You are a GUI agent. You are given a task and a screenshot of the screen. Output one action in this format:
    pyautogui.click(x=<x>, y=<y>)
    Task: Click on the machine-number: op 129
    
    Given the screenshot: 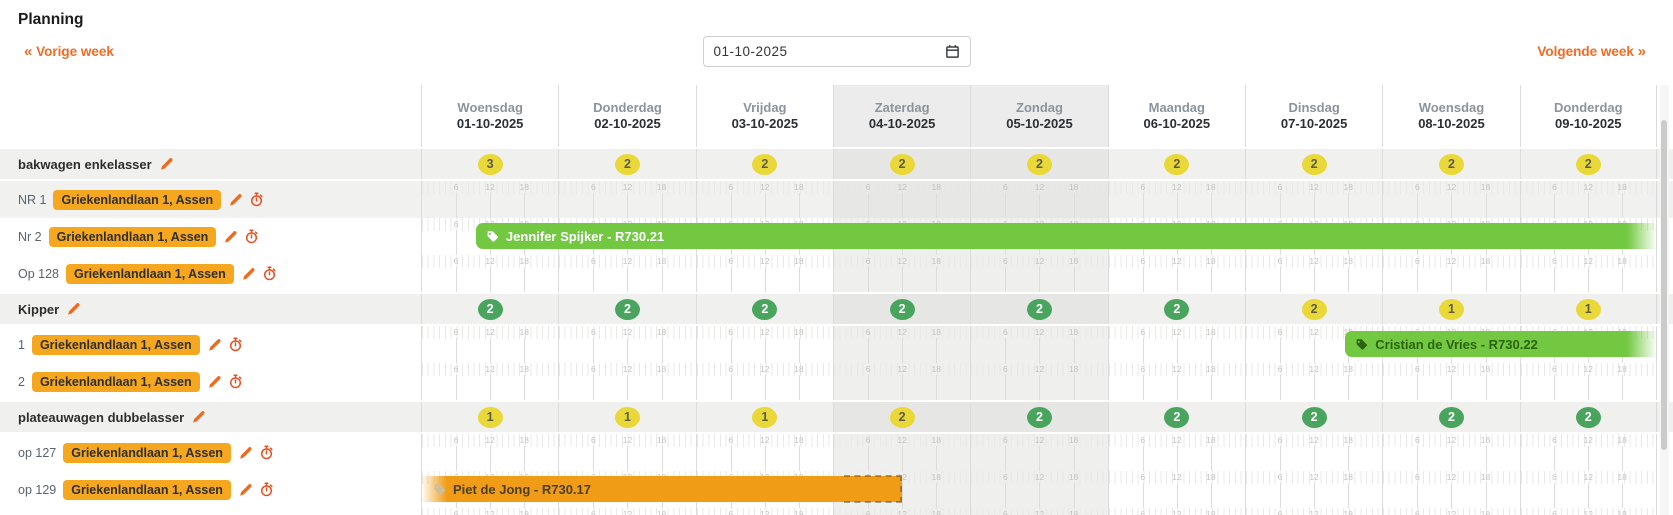 What is the action you would take?
    pyautogui.click(x=37, y=489)
    